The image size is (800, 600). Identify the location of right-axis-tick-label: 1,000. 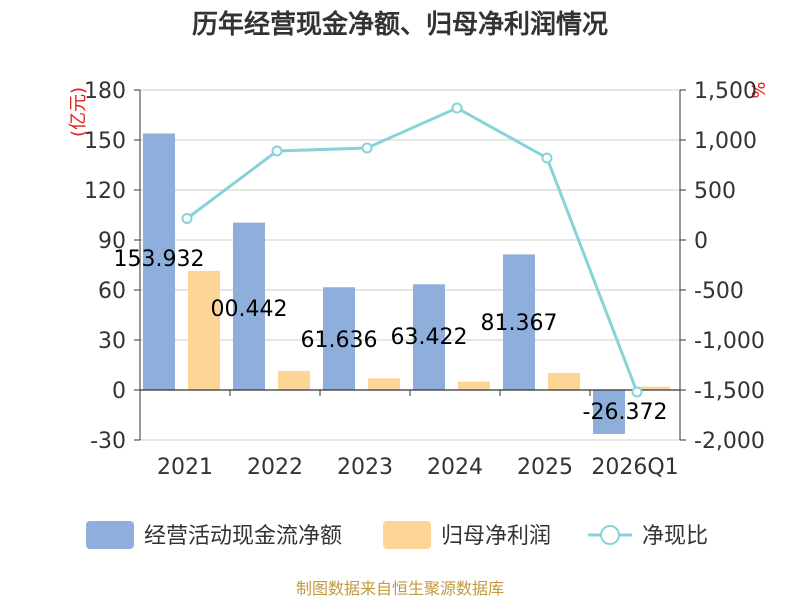
(725, 141).